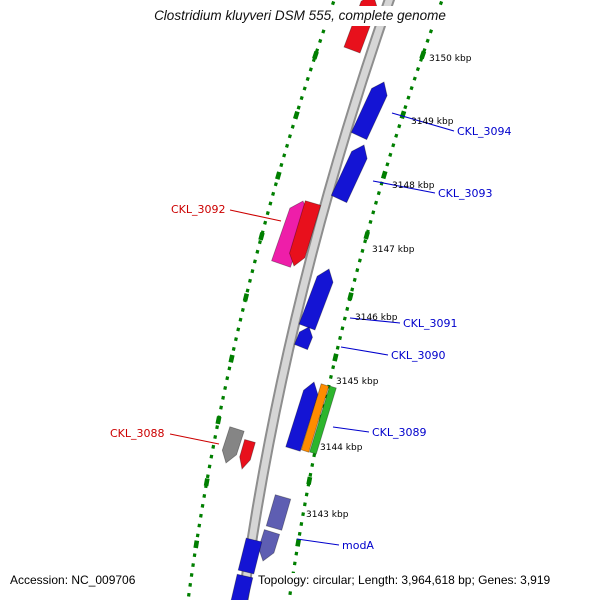 The height and width of the screenshot is (600, 600). I want to click on gene-glyph-blue-bottom-b, so click(242, 586).